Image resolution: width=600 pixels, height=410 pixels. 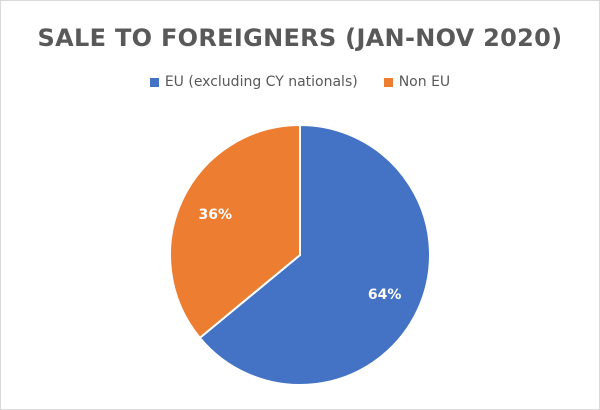 I want to click on legend-item-eu: EU (excluding CY nationals), so click(x=253, y=82).